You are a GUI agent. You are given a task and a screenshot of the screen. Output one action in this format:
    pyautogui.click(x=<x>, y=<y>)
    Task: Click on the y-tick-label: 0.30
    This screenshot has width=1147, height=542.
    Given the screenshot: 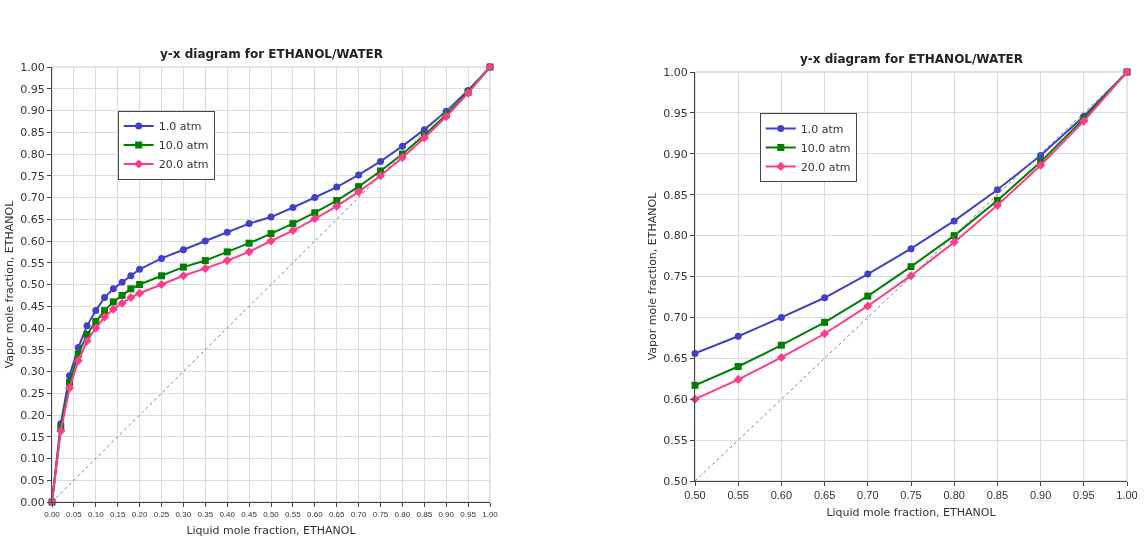 What is the action you would take?
    pyautogui.click(x=32, y=372)
    